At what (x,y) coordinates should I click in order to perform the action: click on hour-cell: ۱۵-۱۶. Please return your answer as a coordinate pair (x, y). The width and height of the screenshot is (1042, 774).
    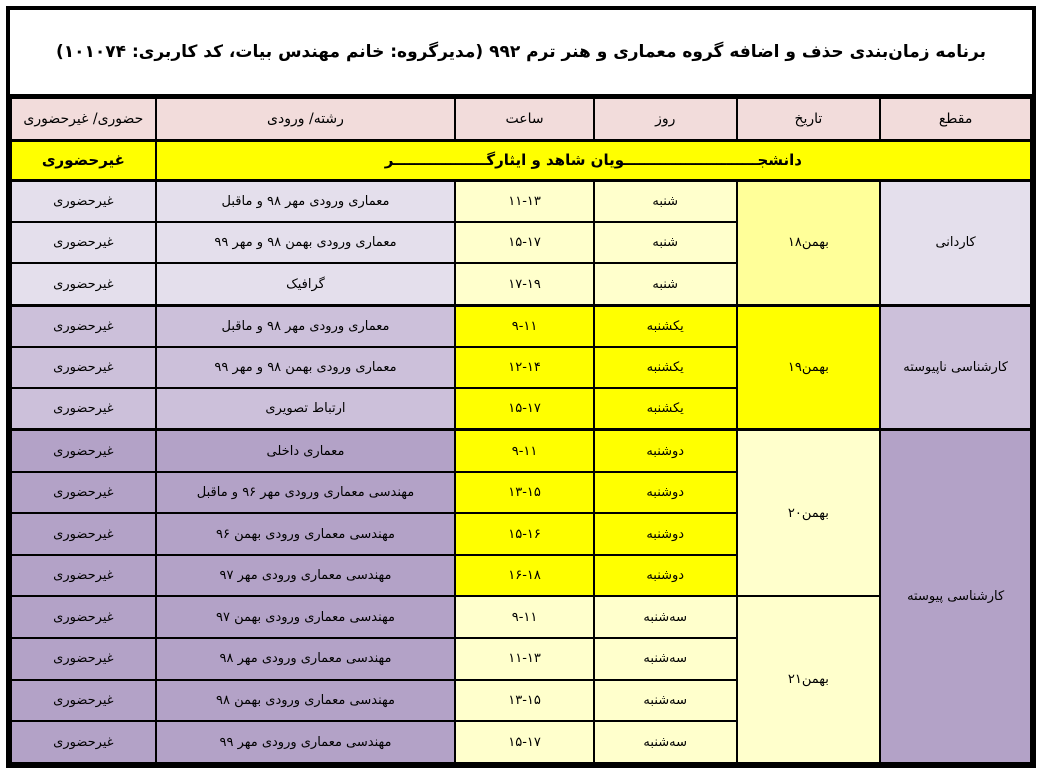
    Looking at the image, I should click on (524, 534).